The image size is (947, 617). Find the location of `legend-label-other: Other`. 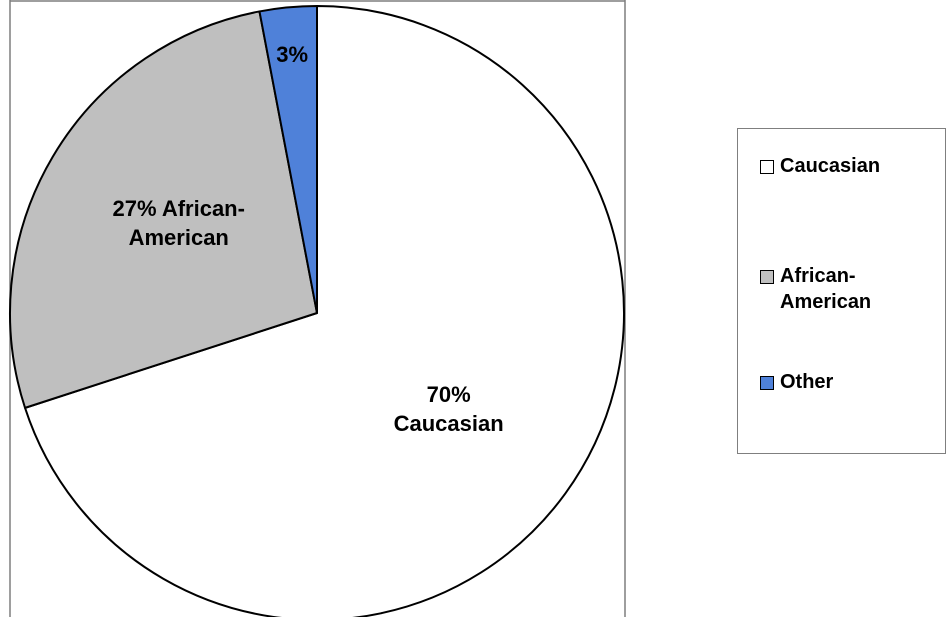

legend-label-other: Other is located at coordinates (807, 382).